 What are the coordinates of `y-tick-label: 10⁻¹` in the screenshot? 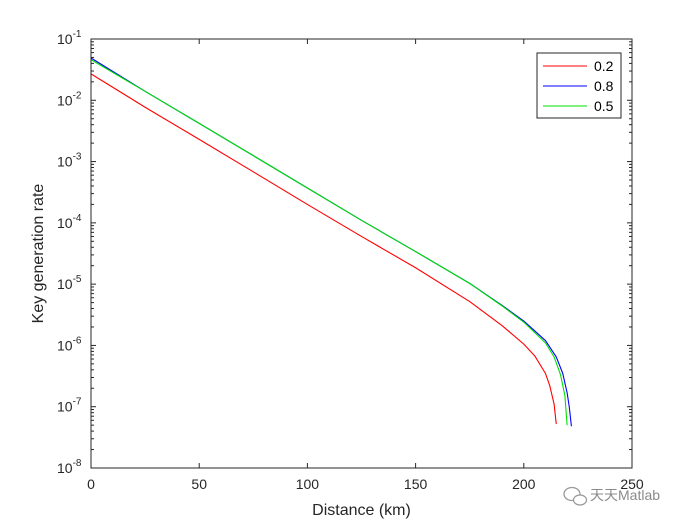 It's located at (69, 38).